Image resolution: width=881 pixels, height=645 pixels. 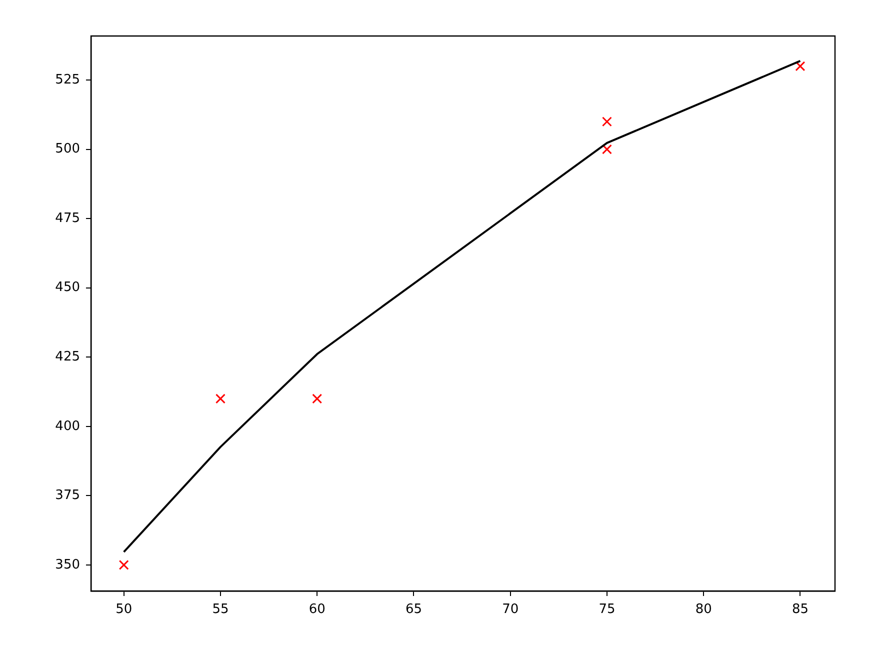 What do you see at coordinates (67, 564) in the screenshot?
I see `y-tick-label: 350` at bounding box center [67, 564].